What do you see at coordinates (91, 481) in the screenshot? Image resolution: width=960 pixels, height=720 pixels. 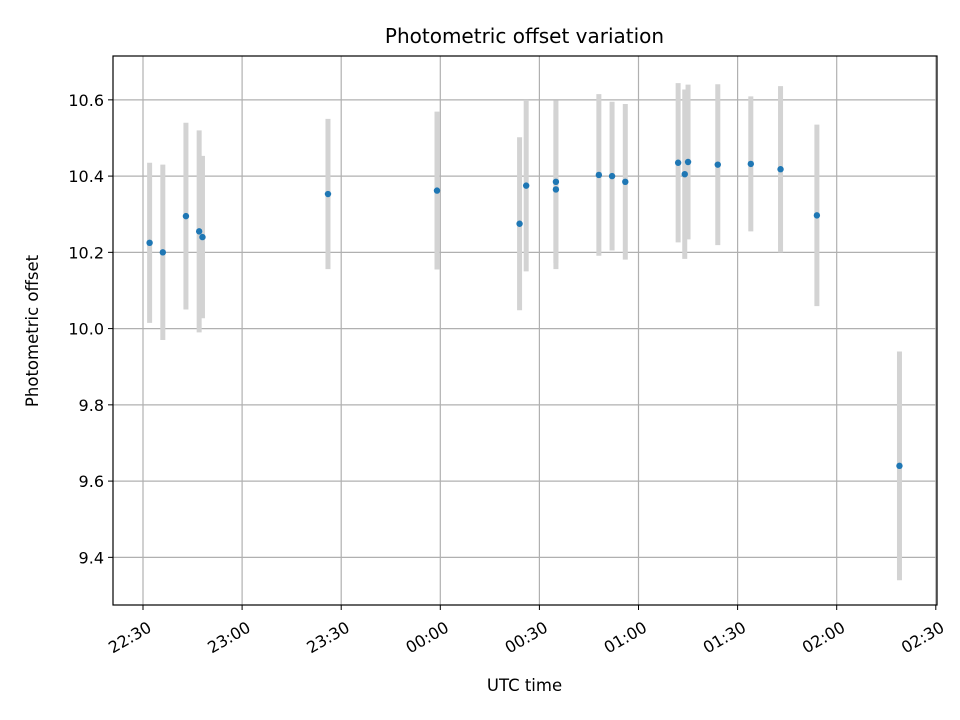 I see `y-tick-label: 9.6` at bounding box center [91, 481].